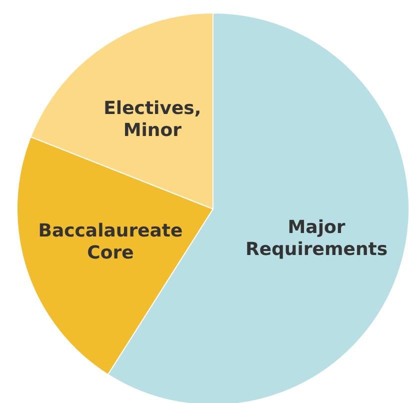 Image resolution: width=409 pixels, height=403 pixels. Describe the element at coordinates (110, 242) in the screenshot. I see `slice-label: Baccalaureate Core` at that location.